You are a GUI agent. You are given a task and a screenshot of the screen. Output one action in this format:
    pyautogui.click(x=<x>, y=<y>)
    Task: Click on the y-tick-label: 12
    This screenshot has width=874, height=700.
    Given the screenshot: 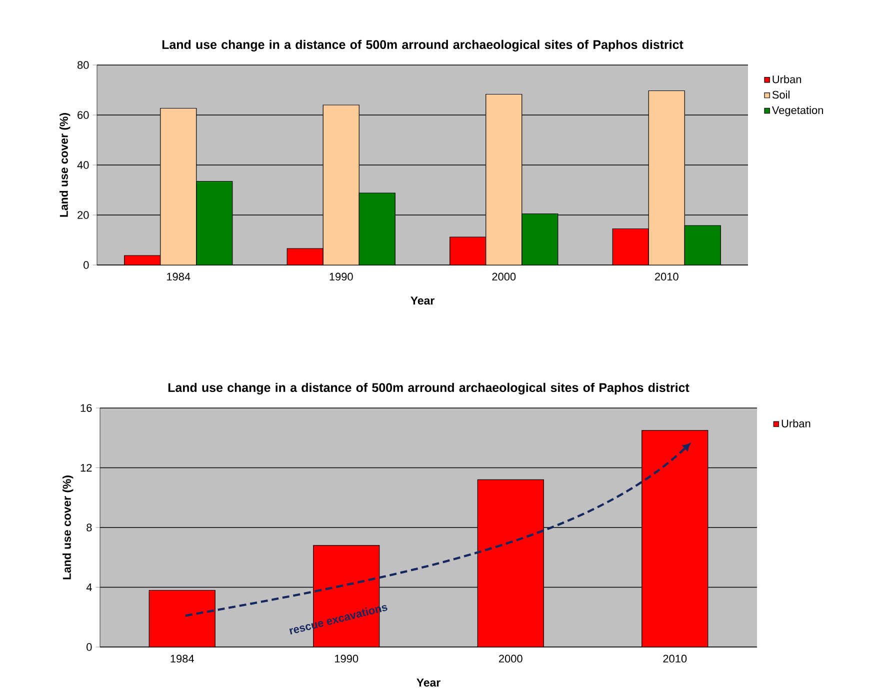 What is the action you would take?
    pyautogui.click(x=86, y=468)
    